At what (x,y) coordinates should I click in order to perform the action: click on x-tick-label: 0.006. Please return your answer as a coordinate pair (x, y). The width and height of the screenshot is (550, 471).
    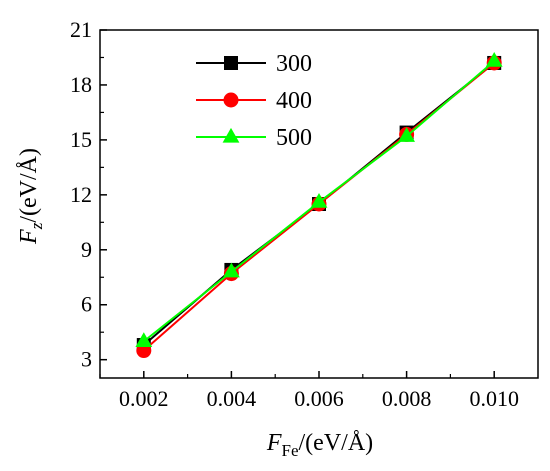
    Looking at the image, I should click on (319, 398).